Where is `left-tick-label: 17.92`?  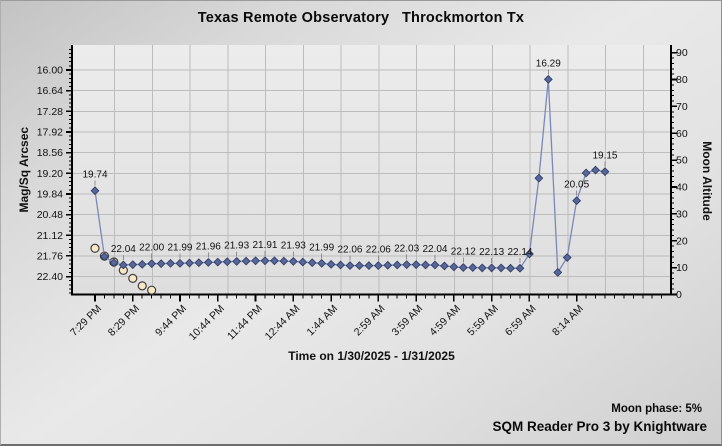 left-tick-label: 17.92 is located at coordinates (50, 132).